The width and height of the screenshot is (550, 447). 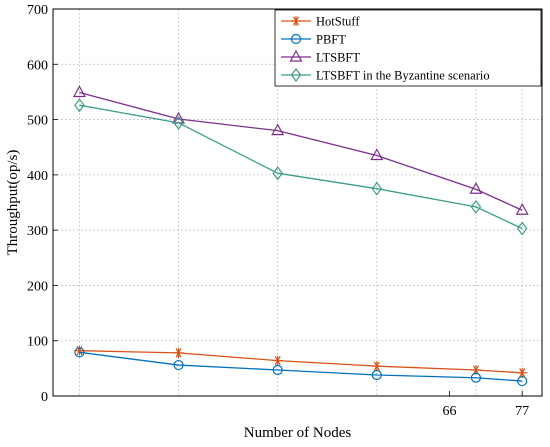 What do you see at coordinates (298, 433) in the screenshot?
I see `x-axis-label: Number of Nodes` at bounding box center [298, 433].